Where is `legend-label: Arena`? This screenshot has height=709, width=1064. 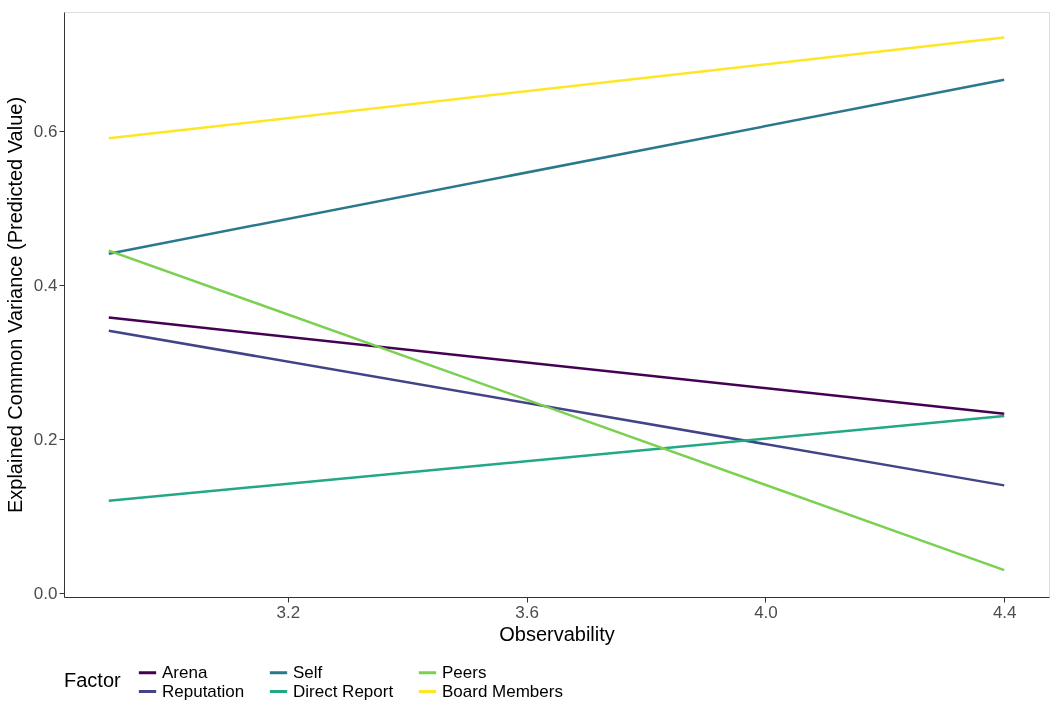
legend-label: Arena is located at coordinates (185, 672).